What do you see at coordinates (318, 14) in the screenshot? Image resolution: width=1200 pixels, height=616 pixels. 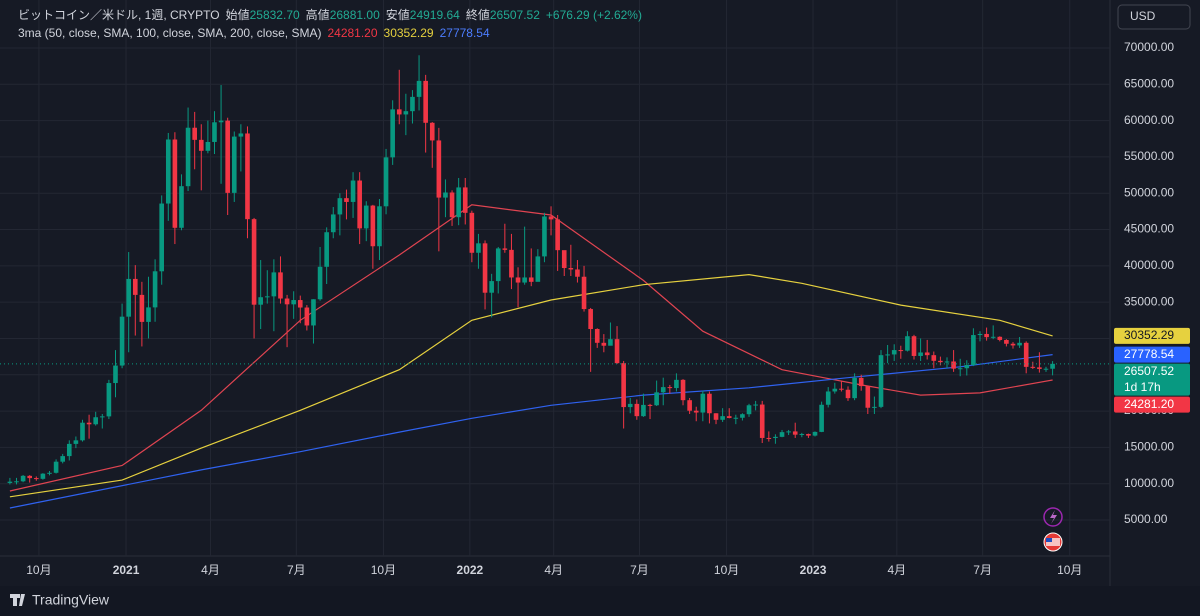 I see `high-label: 高値` at bounding box center [318, 14].